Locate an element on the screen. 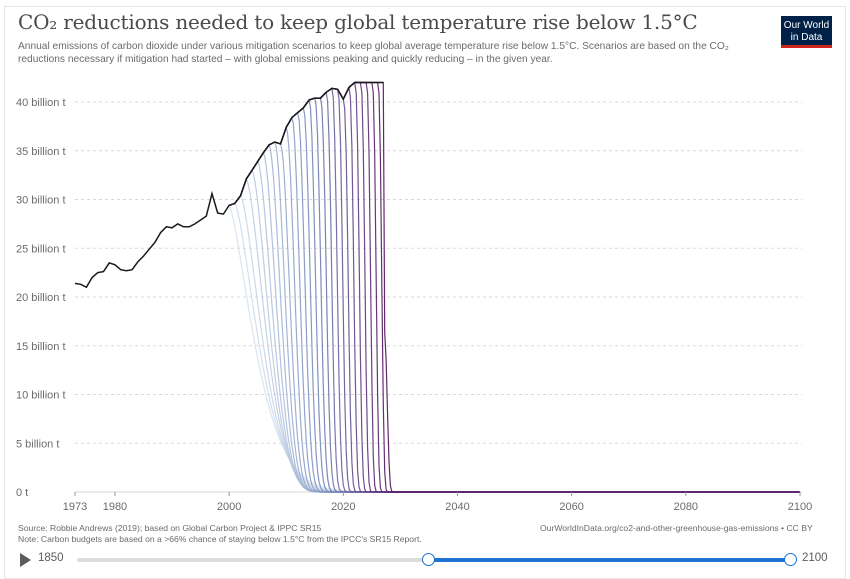 This screenshot has width=850, height=579. x-tick-label: 2100 is located at coordinates (800, 507).